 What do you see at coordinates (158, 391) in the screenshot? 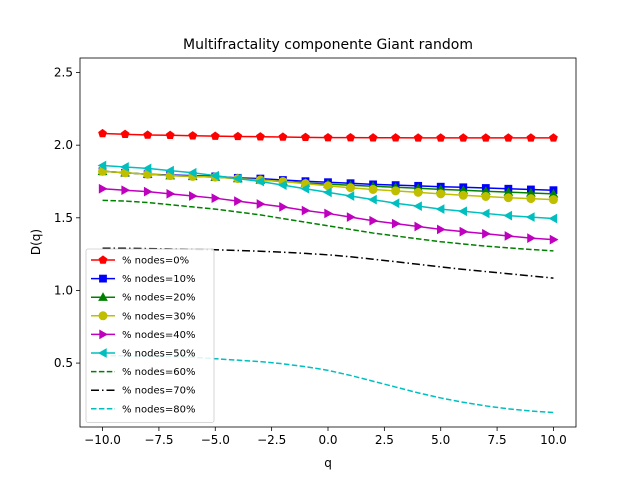
I see `legend-label: % nodes=70%` at bounding box center [158, 391].